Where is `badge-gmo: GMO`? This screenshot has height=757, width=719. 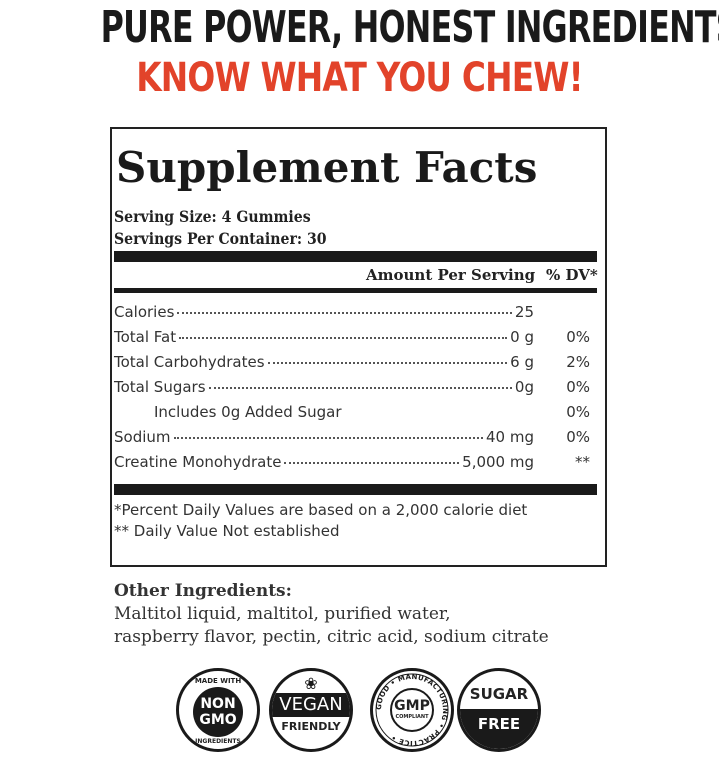 badge-gmo: GMO is located at coordinates (218, 720).